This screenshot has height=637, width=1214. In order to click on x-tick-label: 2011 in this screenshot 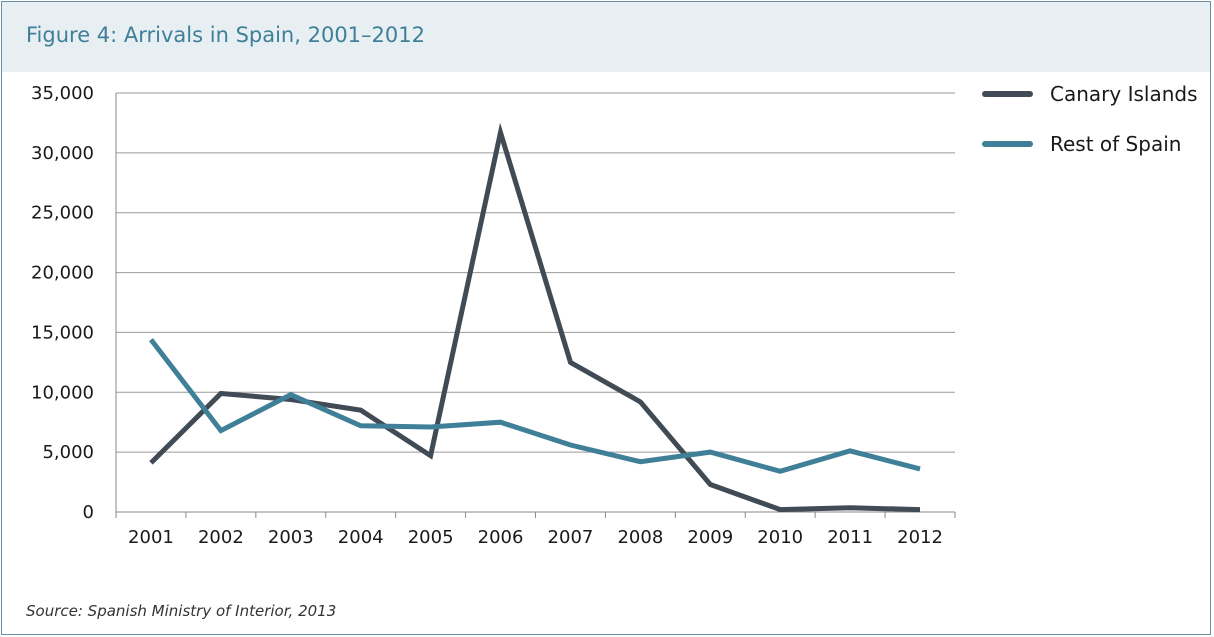, I will do `click(850, 537)`.